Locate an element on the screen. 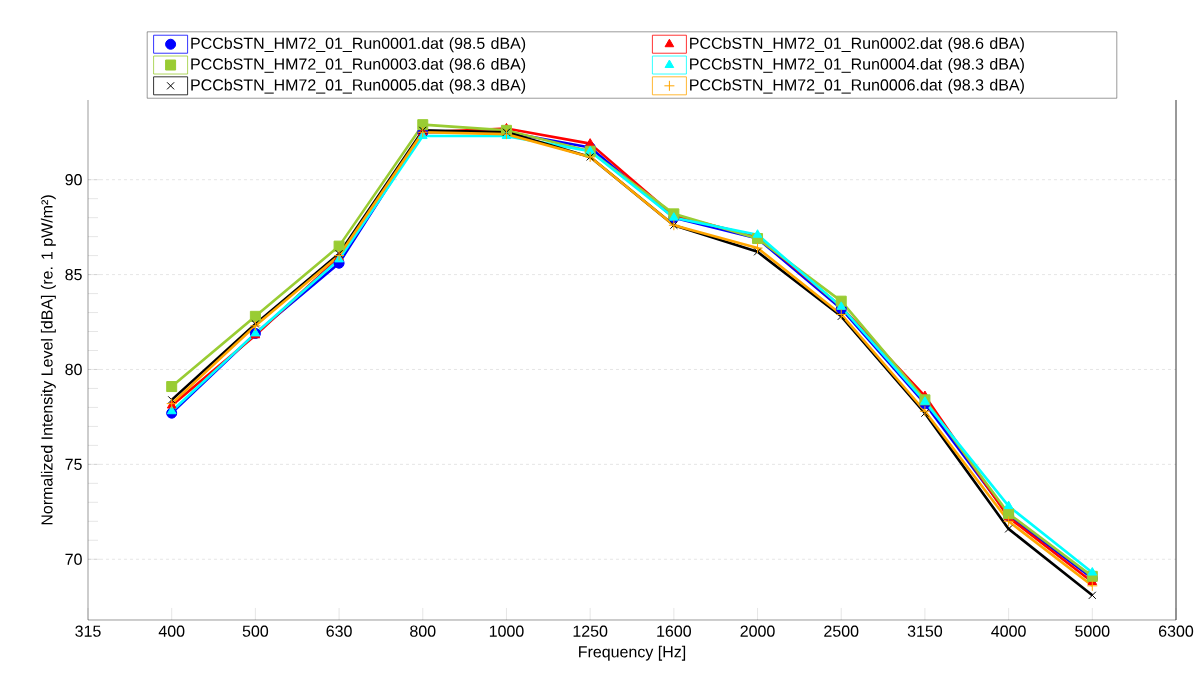  x-tick-label: 400 is located at coordinates (171, 631).